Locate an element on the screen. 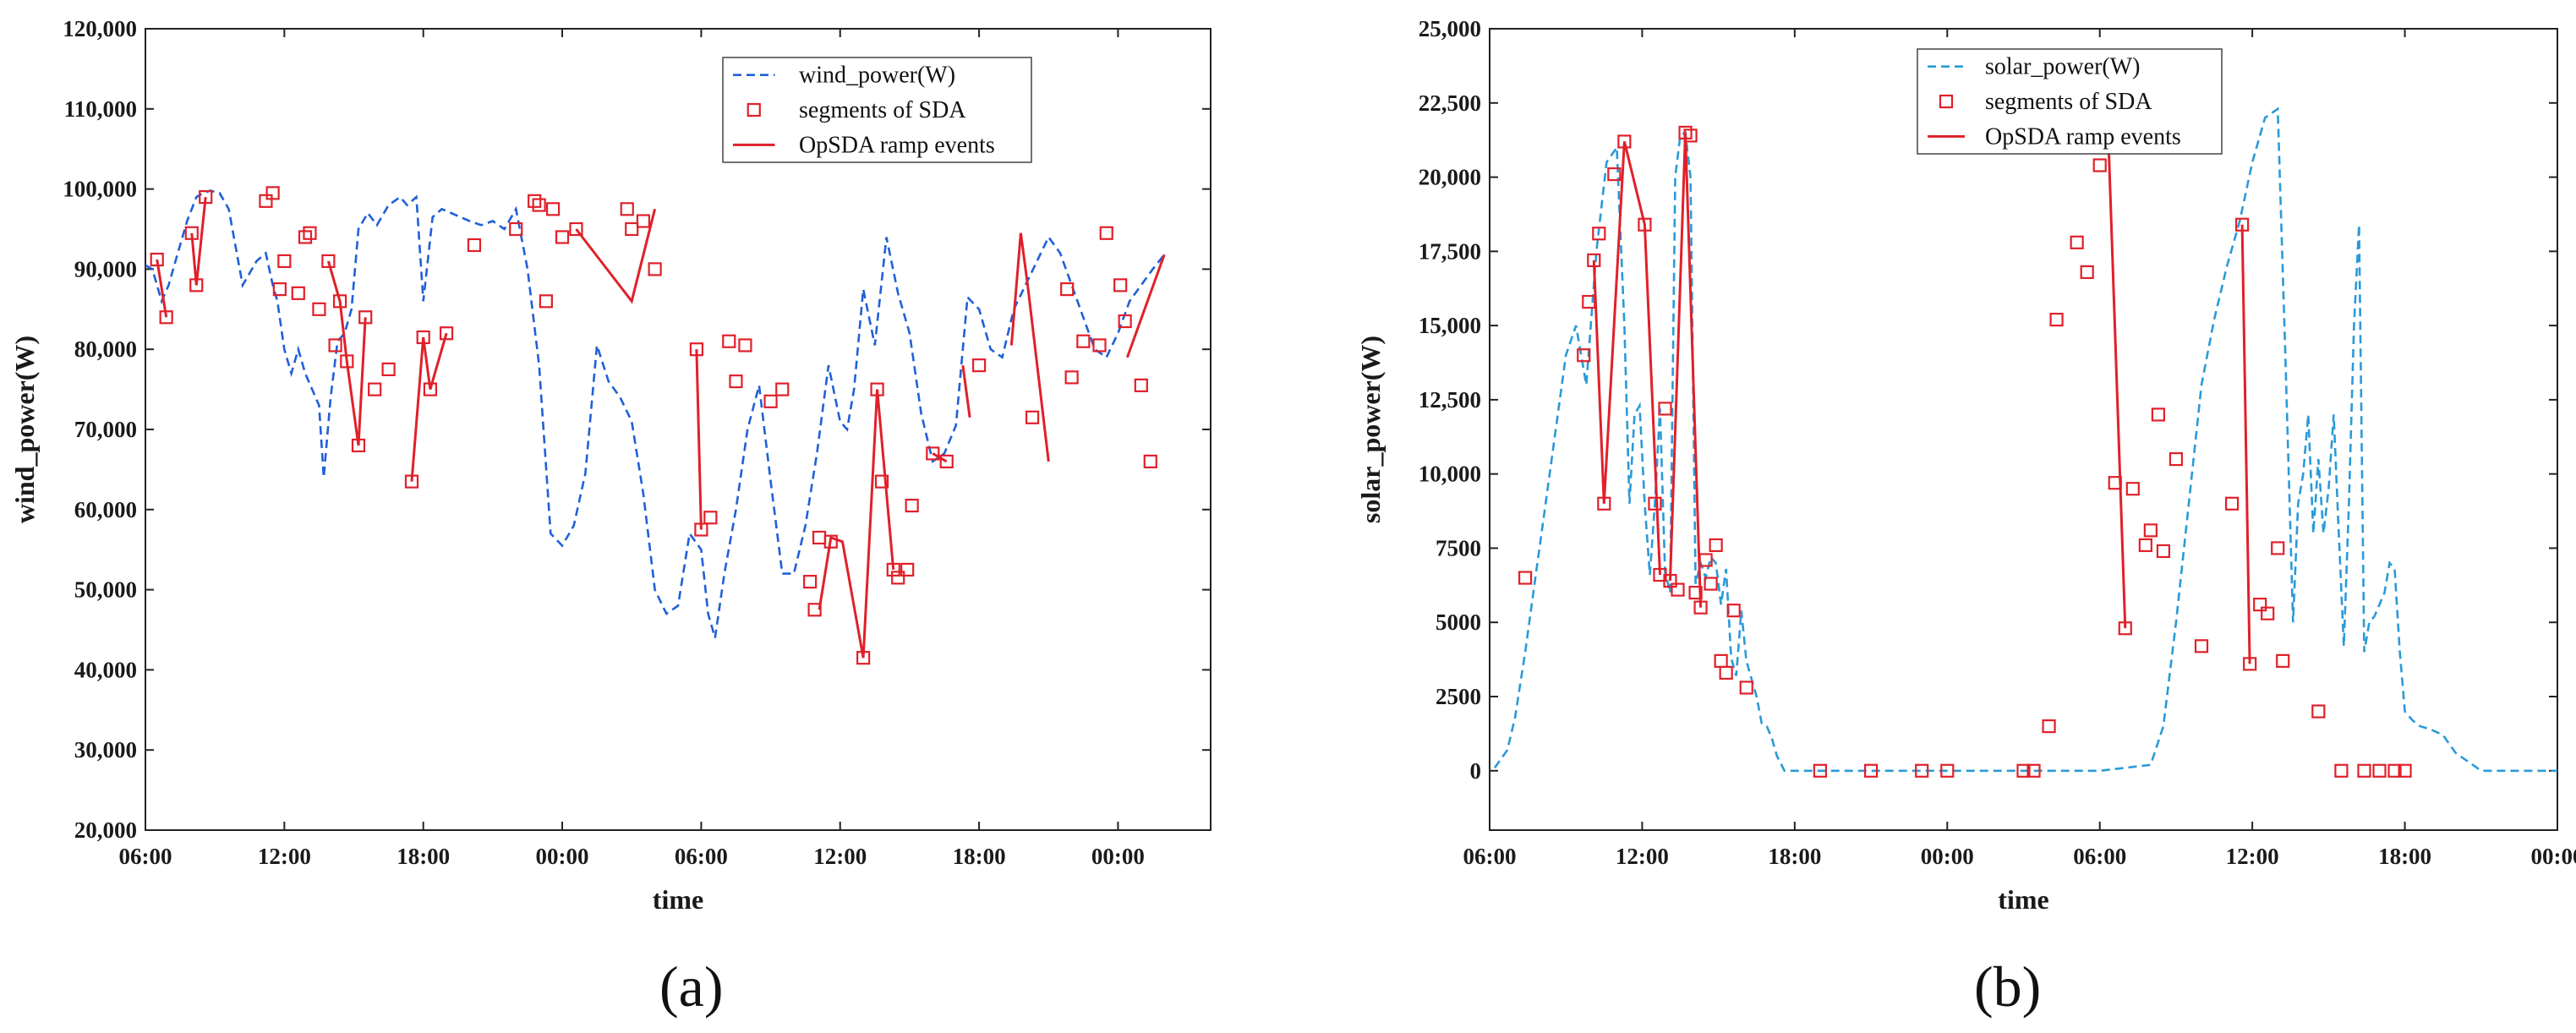  y-axis-title: wind_power(W) is located at coordinates (25, 429).